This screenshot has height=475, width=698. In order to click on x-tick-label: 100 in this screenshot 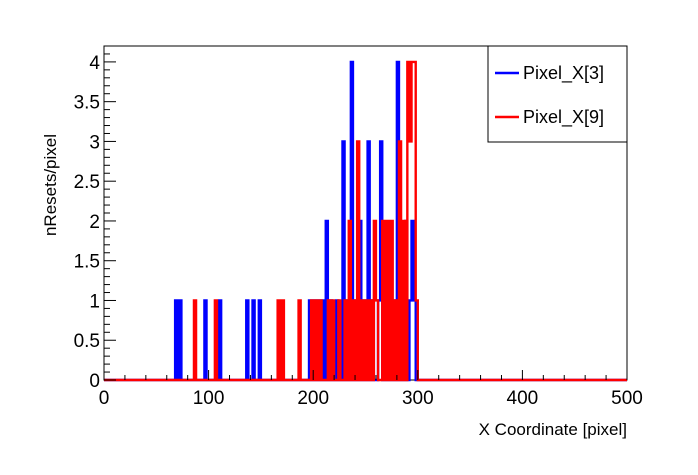, I will do `click(209, 398)`.